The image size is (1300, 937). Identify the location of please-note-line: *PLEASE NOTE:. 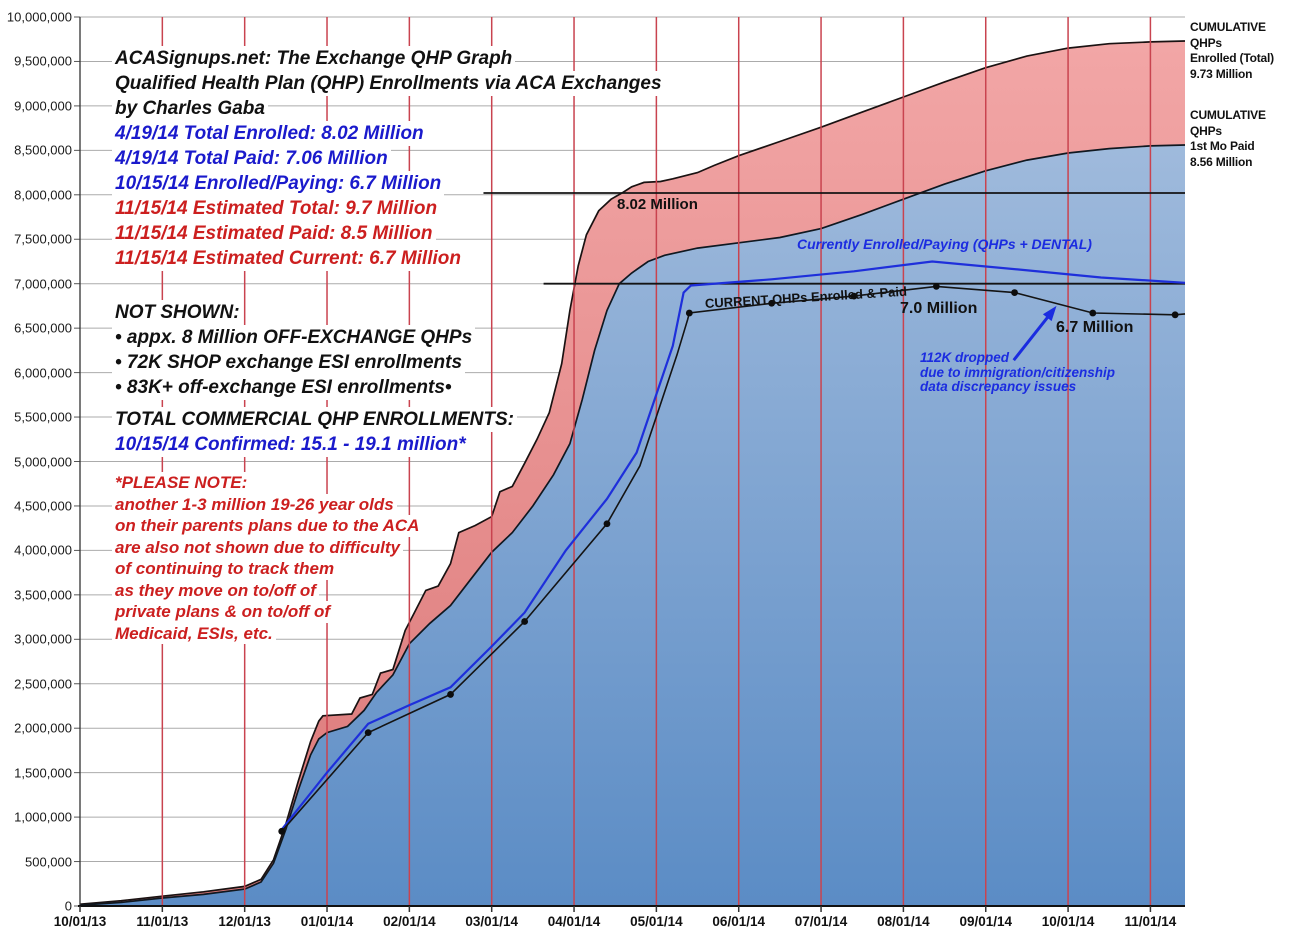
(181, 483).